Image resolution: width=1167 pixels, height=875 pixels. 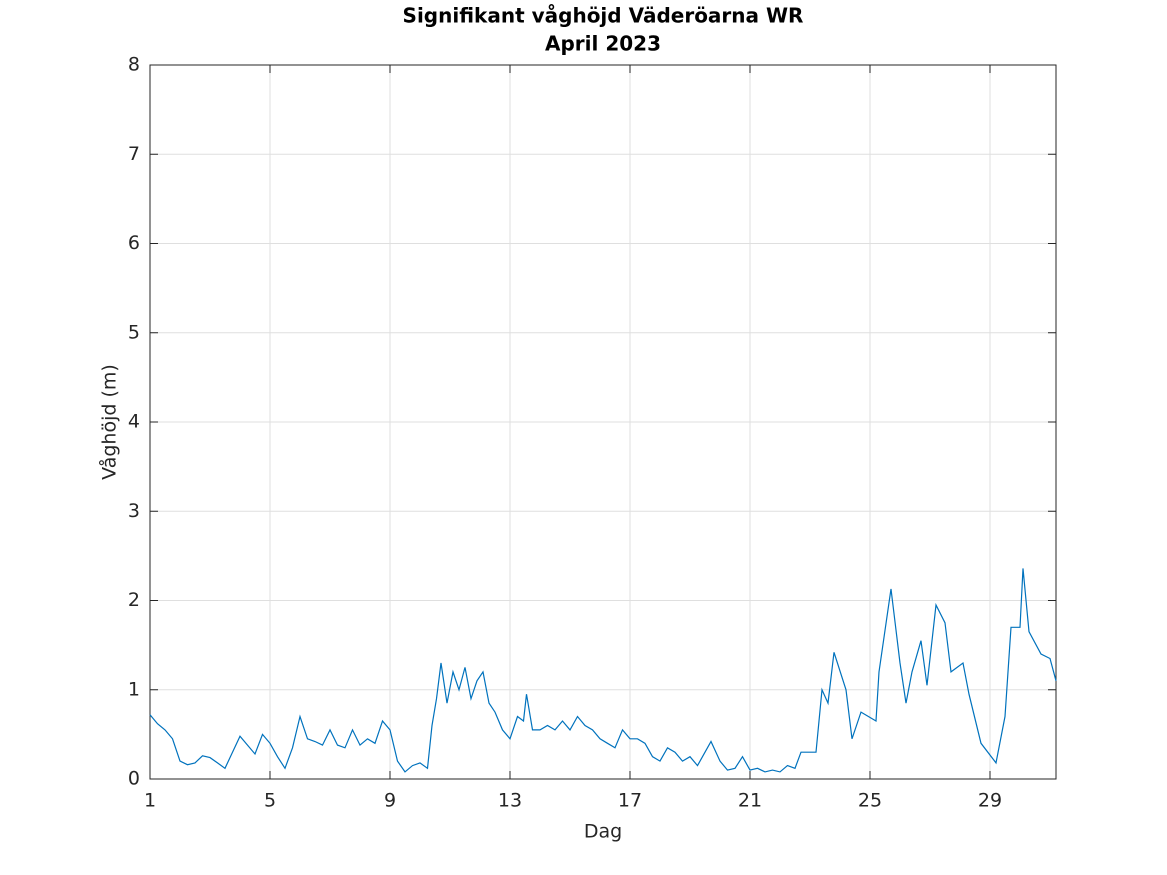 What do you see at coordinates (134, 689) in the screenshot?
I see `y-tick-label: 1` at bounding box center [134, 689].